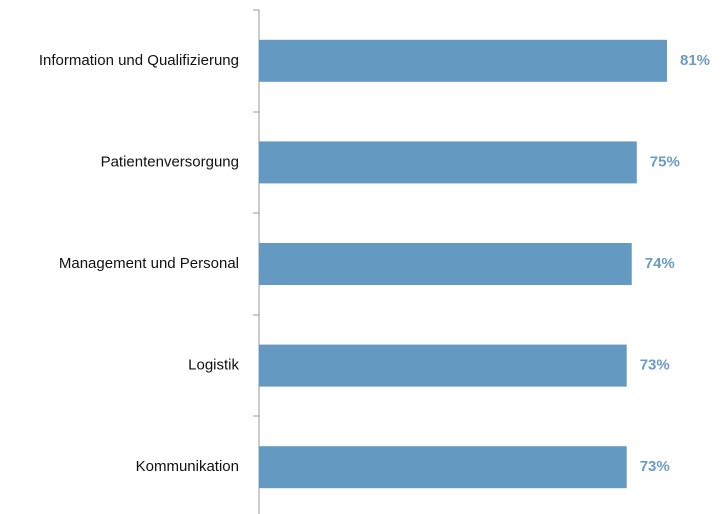 Image resolution: width=724 pixels, height=514 pixels. What do you see at coordinates (187, 466) in the screenshot?
I see `category-label: Kommunikation` at bounding box center [187, 466].